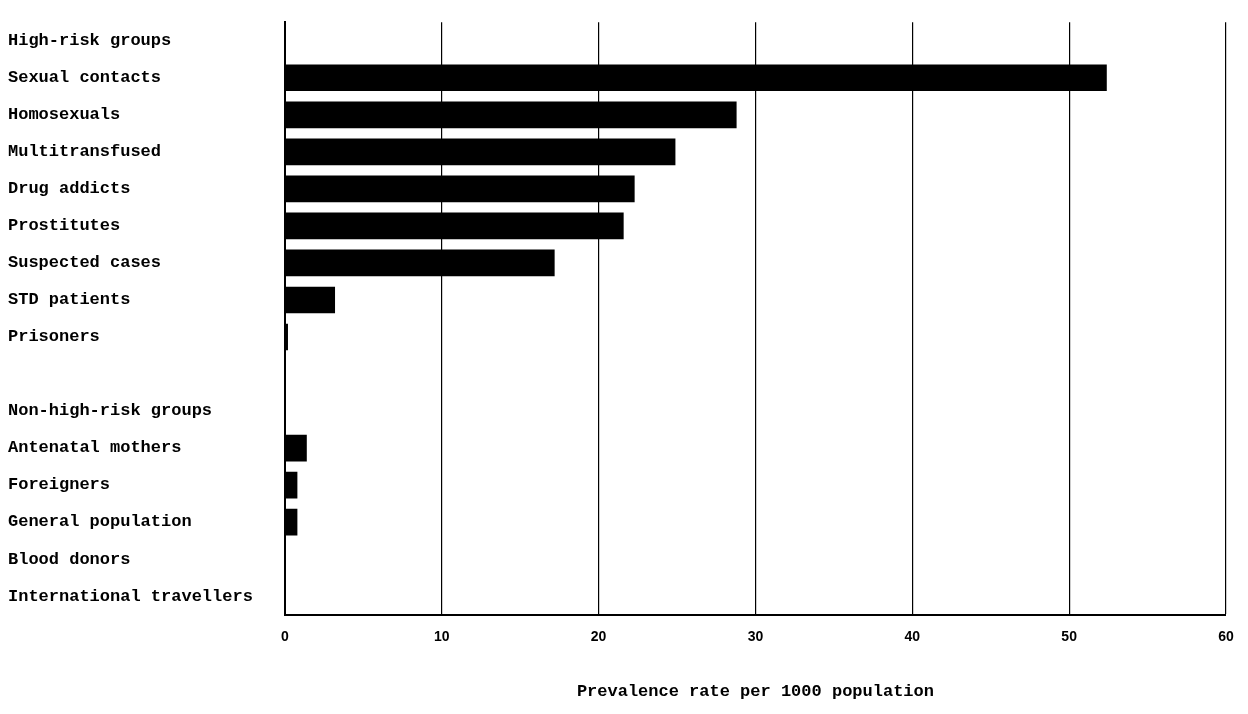 The width and height of the screenshot is (1248, 714). What do you see at coordinates (85, 263) in the screenshot?
I see `y-tick-label: Suspected cases` at bounding box center [85, 263].